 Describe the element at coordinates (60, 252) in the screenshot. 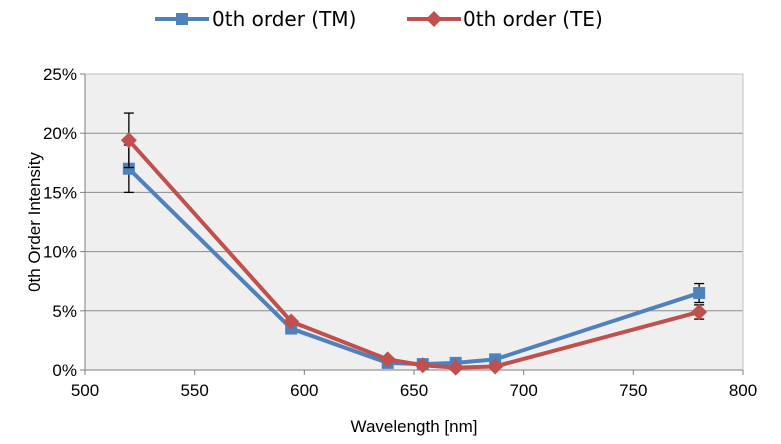

I see `y-tick-label: 10%` at that location.